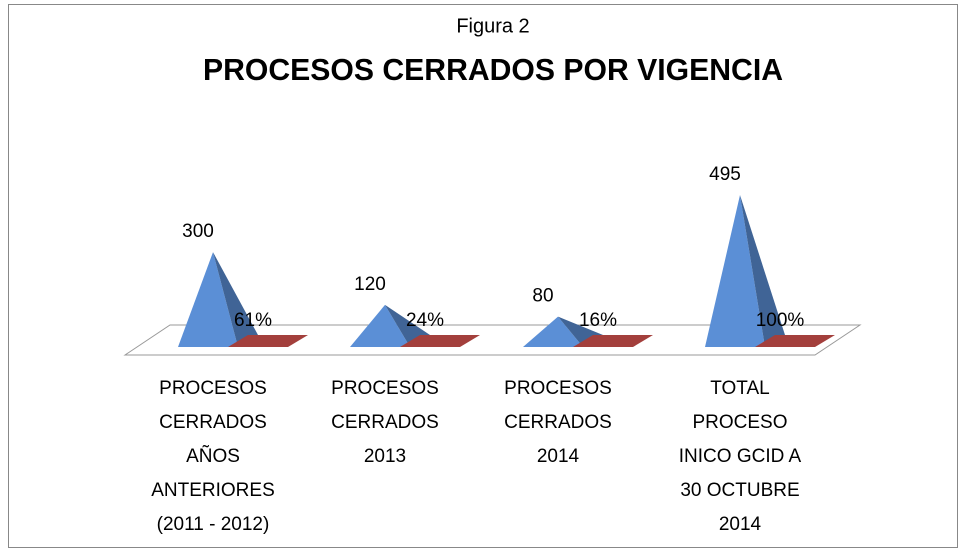 This screenshot has height=552, width=966. What do you see at coordinates (598, 320) in the screenshot?
I see `data-label: 16%` at bounding box center [598, 320].